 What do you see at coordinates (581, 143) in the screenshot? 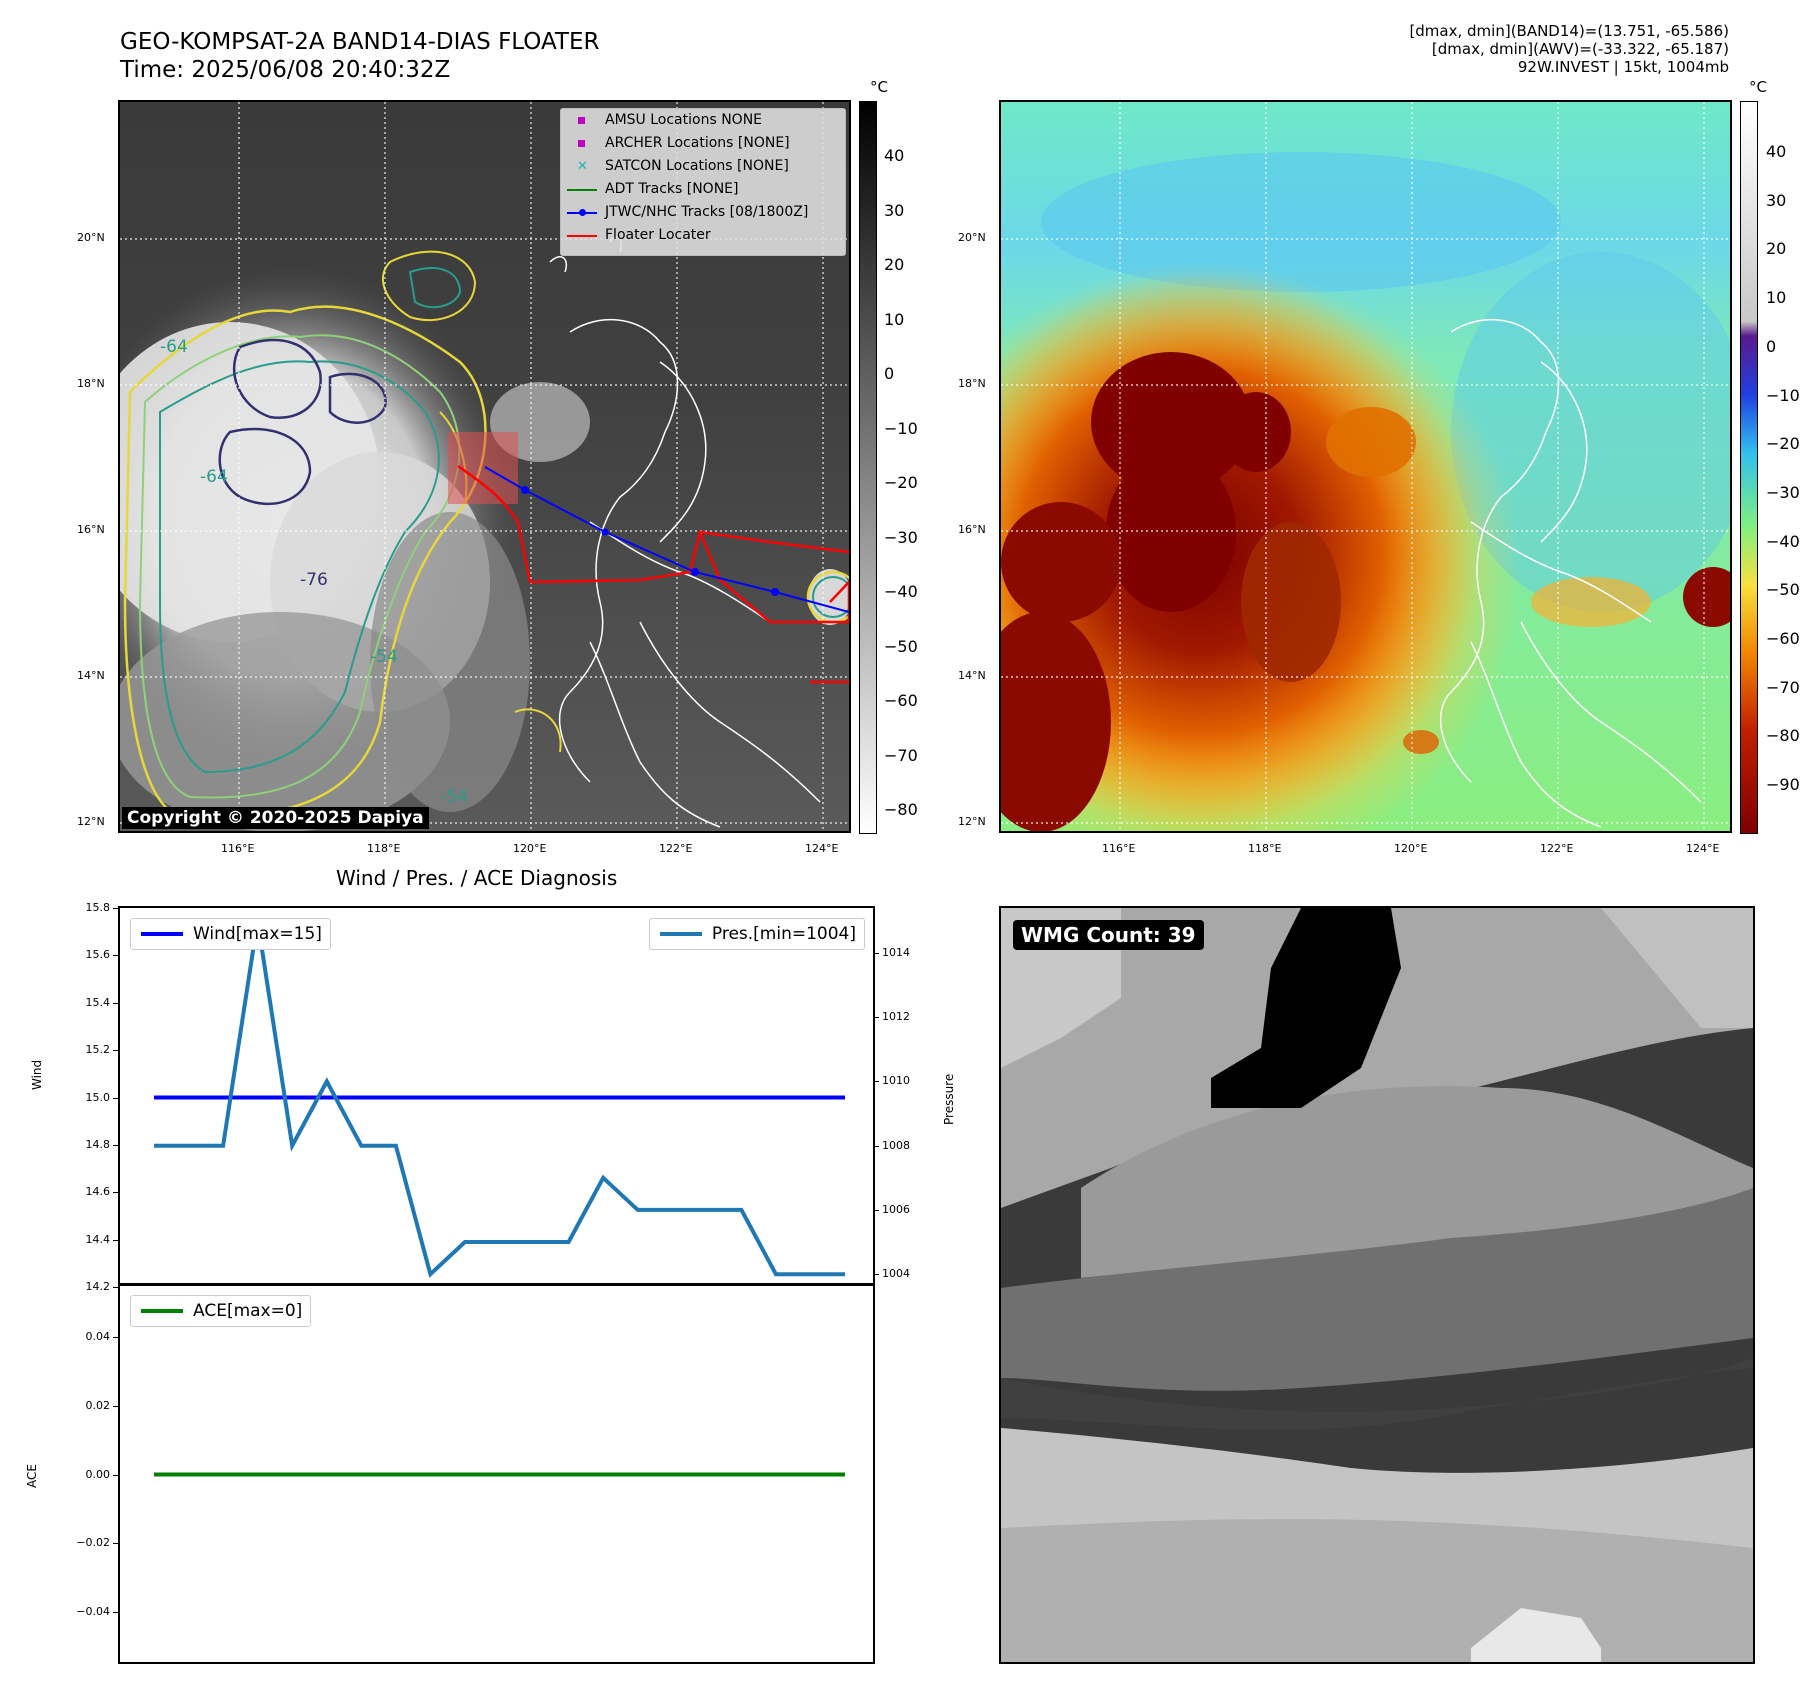
I see `square-marker-icon` at bounding box center [581, 143].